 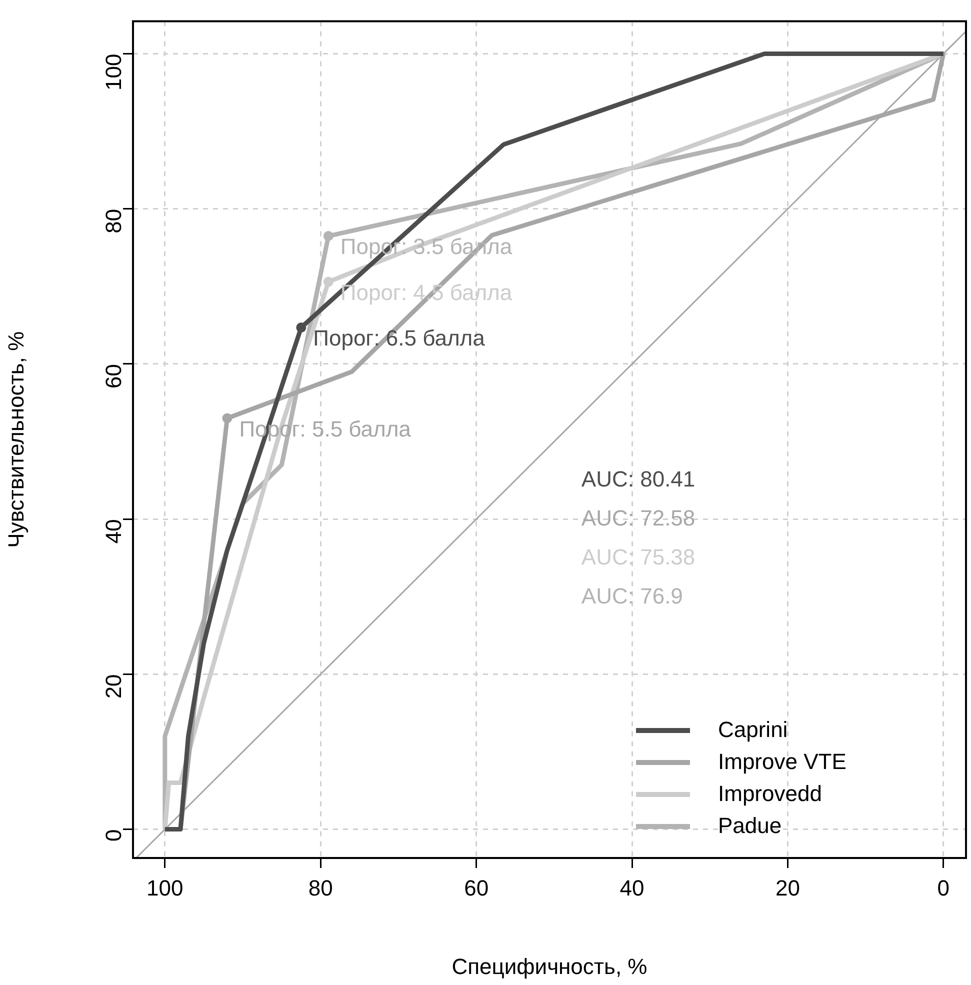 What do you see at coordinates (782, 762) in the screenshot?
I see `legend-label: Improve VTE` at bounding box center [782, 762].